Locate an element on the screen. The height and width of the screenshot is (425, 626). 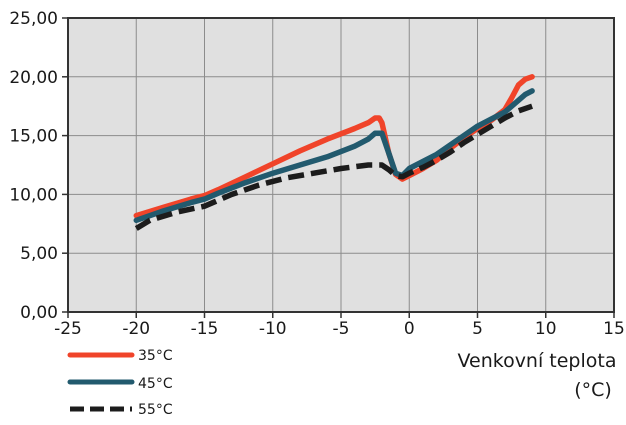
legend-label-35c: 35°C is located at coordinates (155, 356).